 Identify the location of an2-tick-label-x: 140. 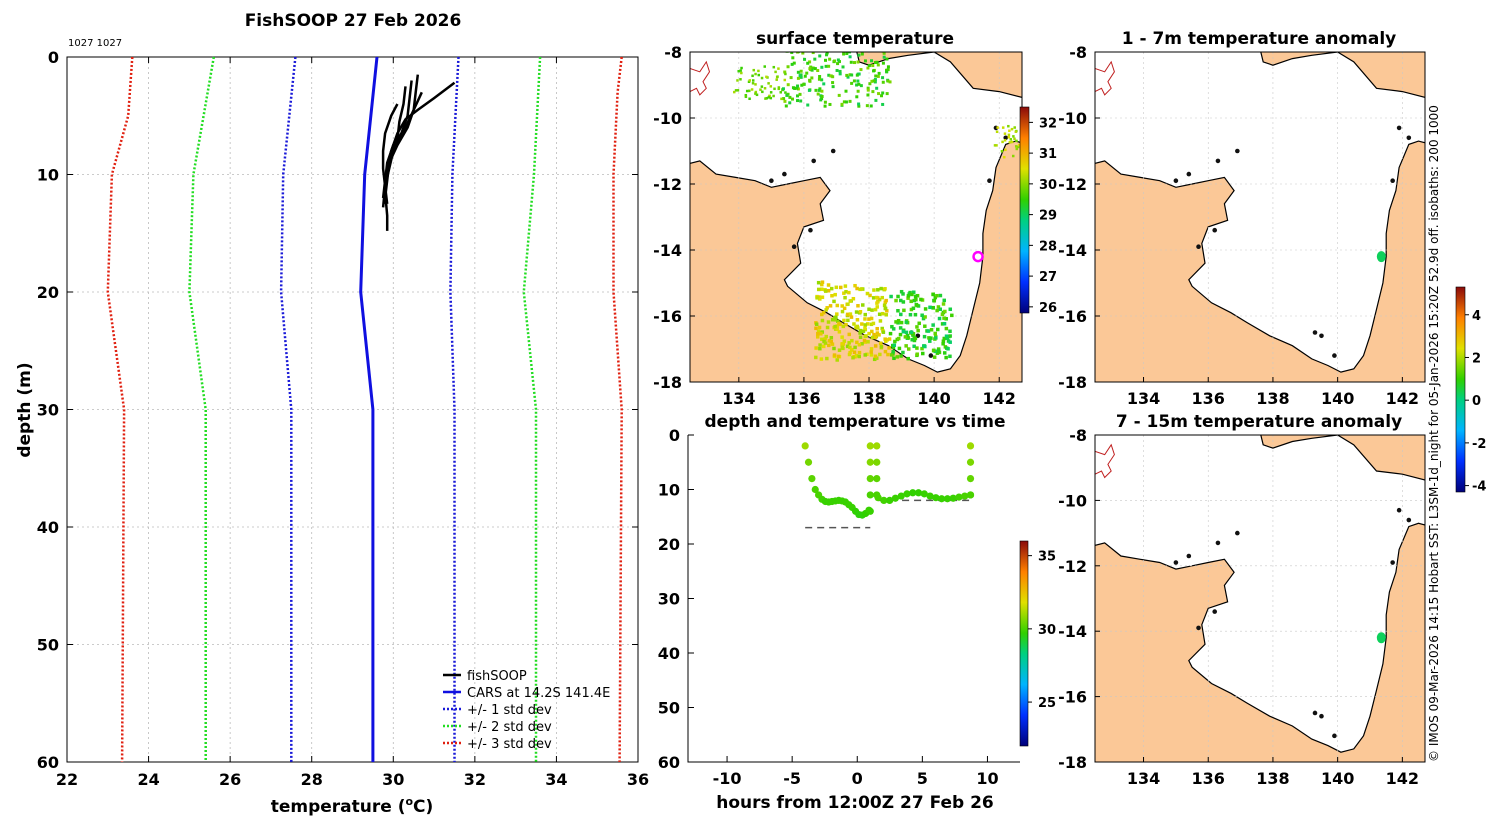
(1337, 778).